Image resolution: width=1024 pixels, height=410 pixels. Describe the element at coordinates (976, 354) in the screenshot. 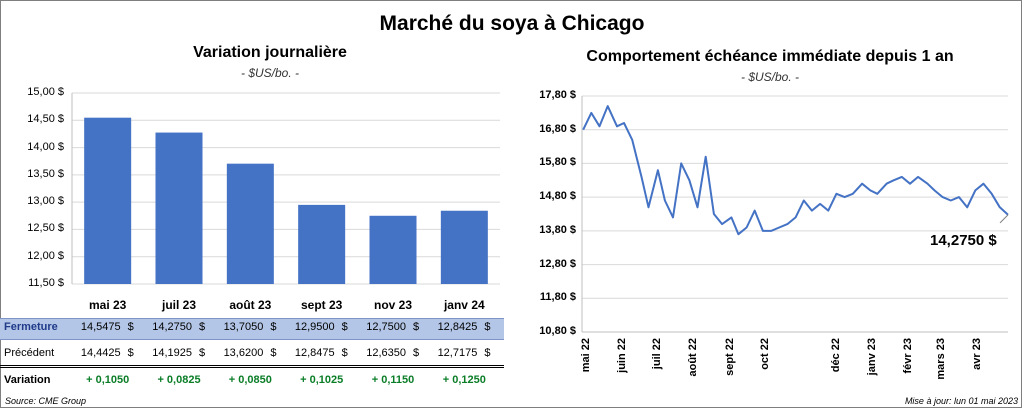

I see `right-x-tick-label: avr 23` at that location.